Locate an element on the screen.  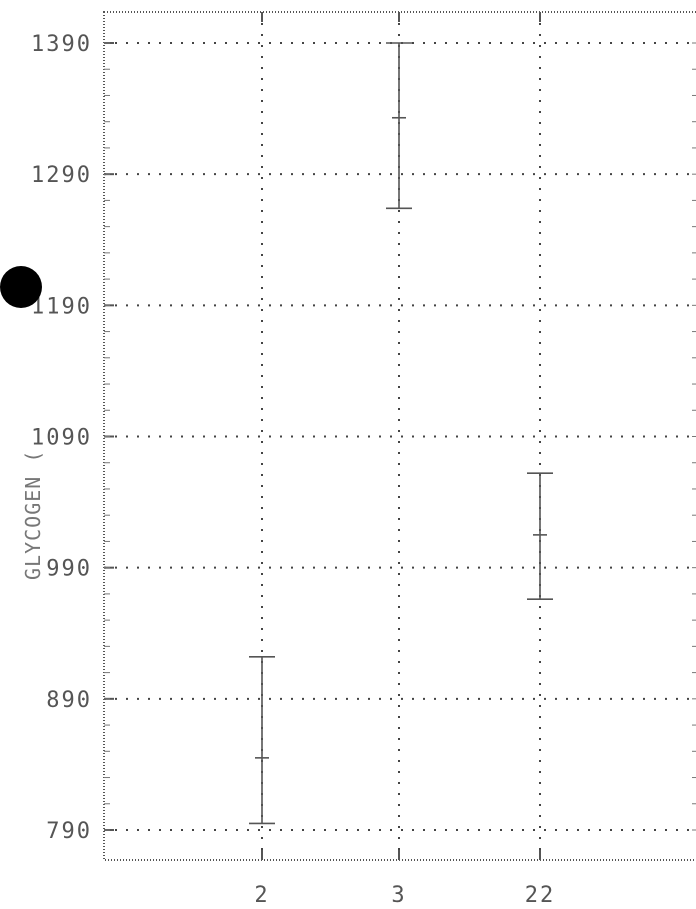
y-tick-label: 1290 is located at coordinates (61, 175).